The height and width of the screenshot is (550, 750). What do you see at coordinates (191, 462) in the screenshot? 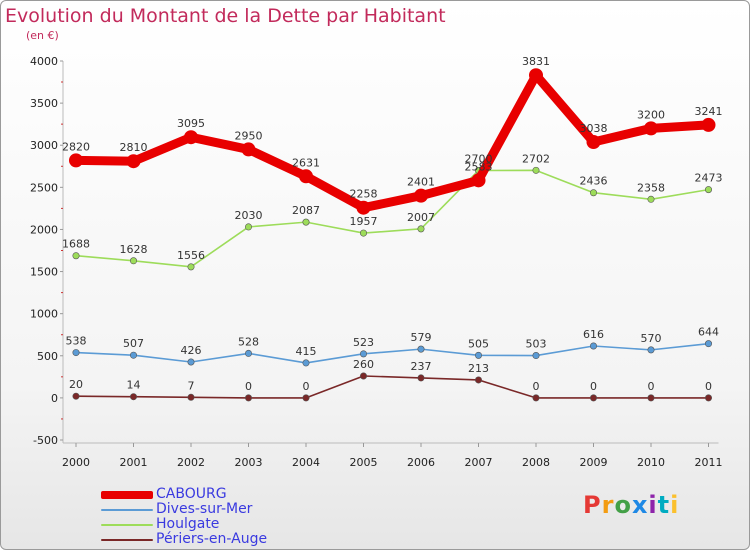
I see `x-tick-label: 2002` at bounding box center [191, 462].